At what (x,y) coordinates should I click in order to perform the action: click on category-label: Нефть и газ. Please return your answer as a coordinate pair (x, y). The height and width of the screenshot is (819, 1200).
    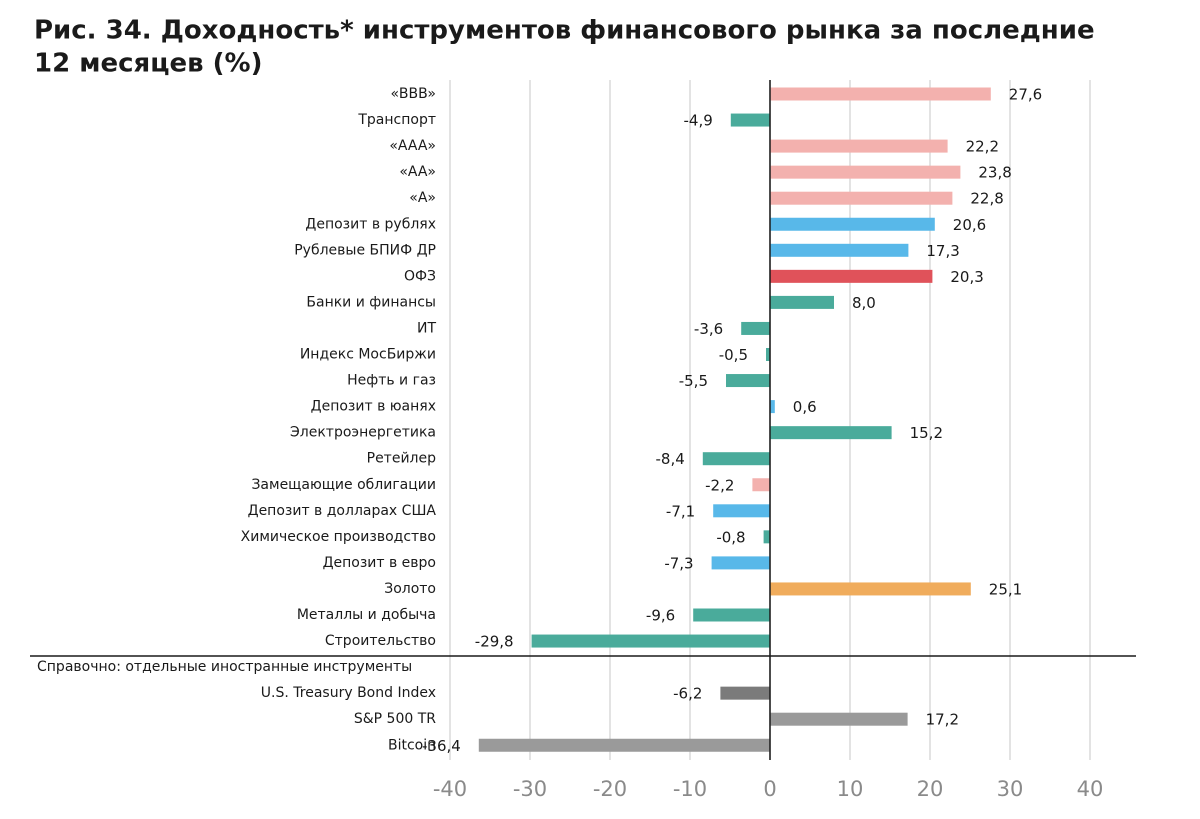
    Looking at the image, I should click on (391, 381).